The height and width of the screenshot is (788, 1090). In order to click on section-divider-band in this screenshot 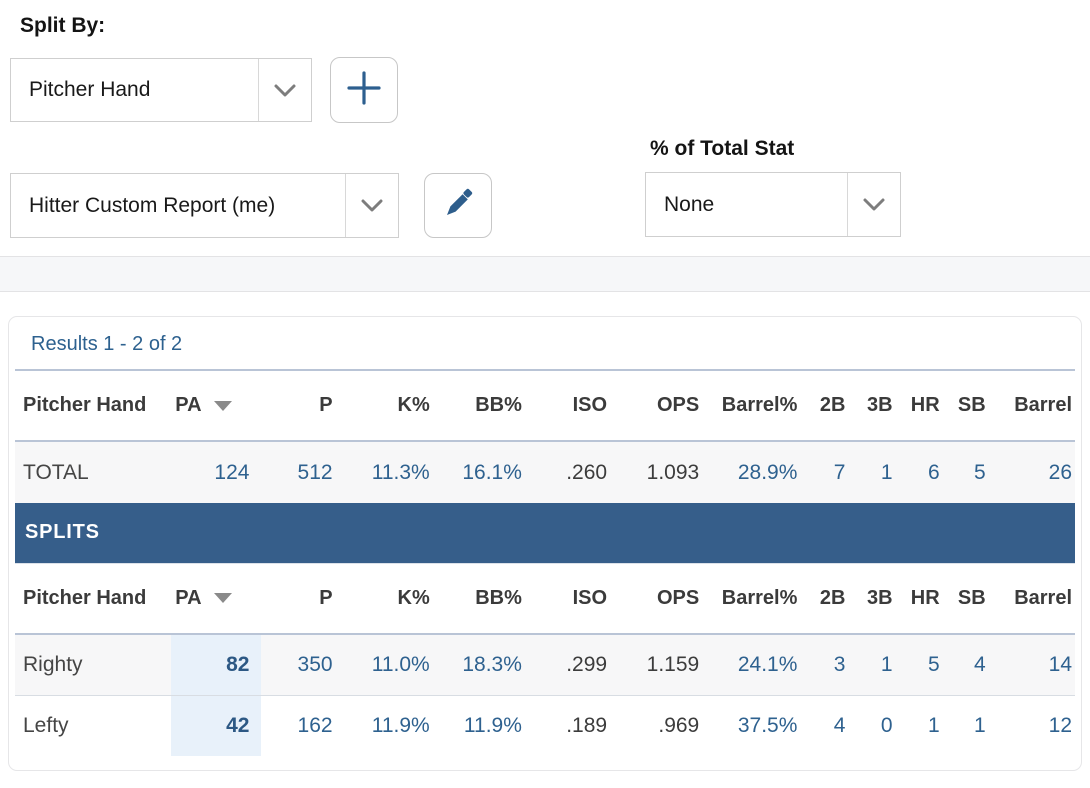, I will do `click(545, 274)`.